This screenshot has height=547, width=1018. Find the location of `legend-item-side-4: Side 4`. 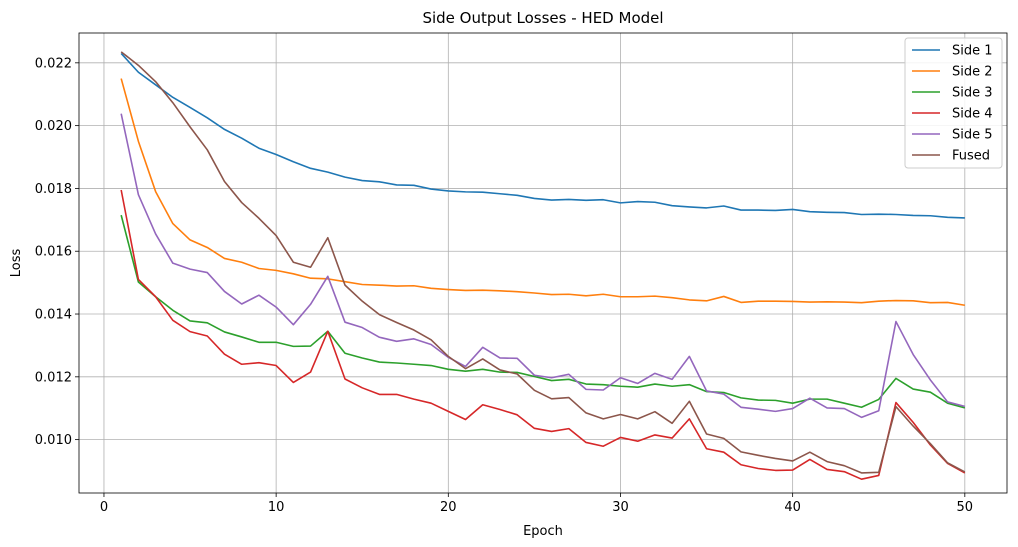

legend-item-side-4: Side 4 is located at coordinates (952, 114).